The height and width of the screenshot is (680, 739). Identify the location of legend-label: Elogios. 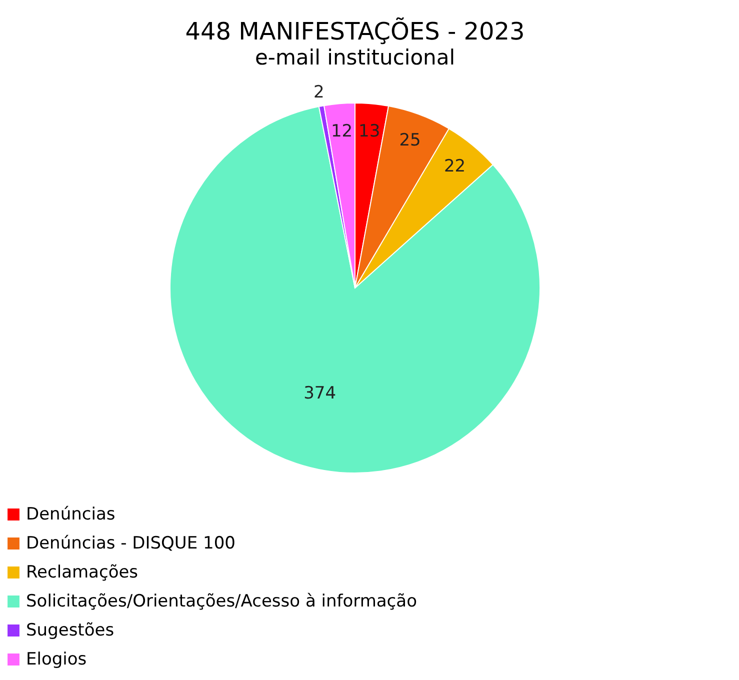
(56, 660).